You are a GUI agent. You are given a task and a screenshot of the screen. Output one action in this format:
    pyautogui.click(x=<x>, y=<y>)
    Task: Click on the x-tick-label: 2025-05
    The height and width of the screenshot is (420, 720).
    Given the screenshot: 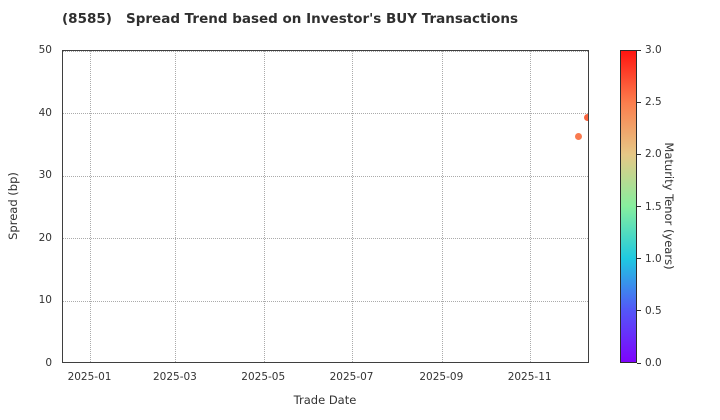 What is the action you would take?
    pyautogui.click(x=263, y=377)
    